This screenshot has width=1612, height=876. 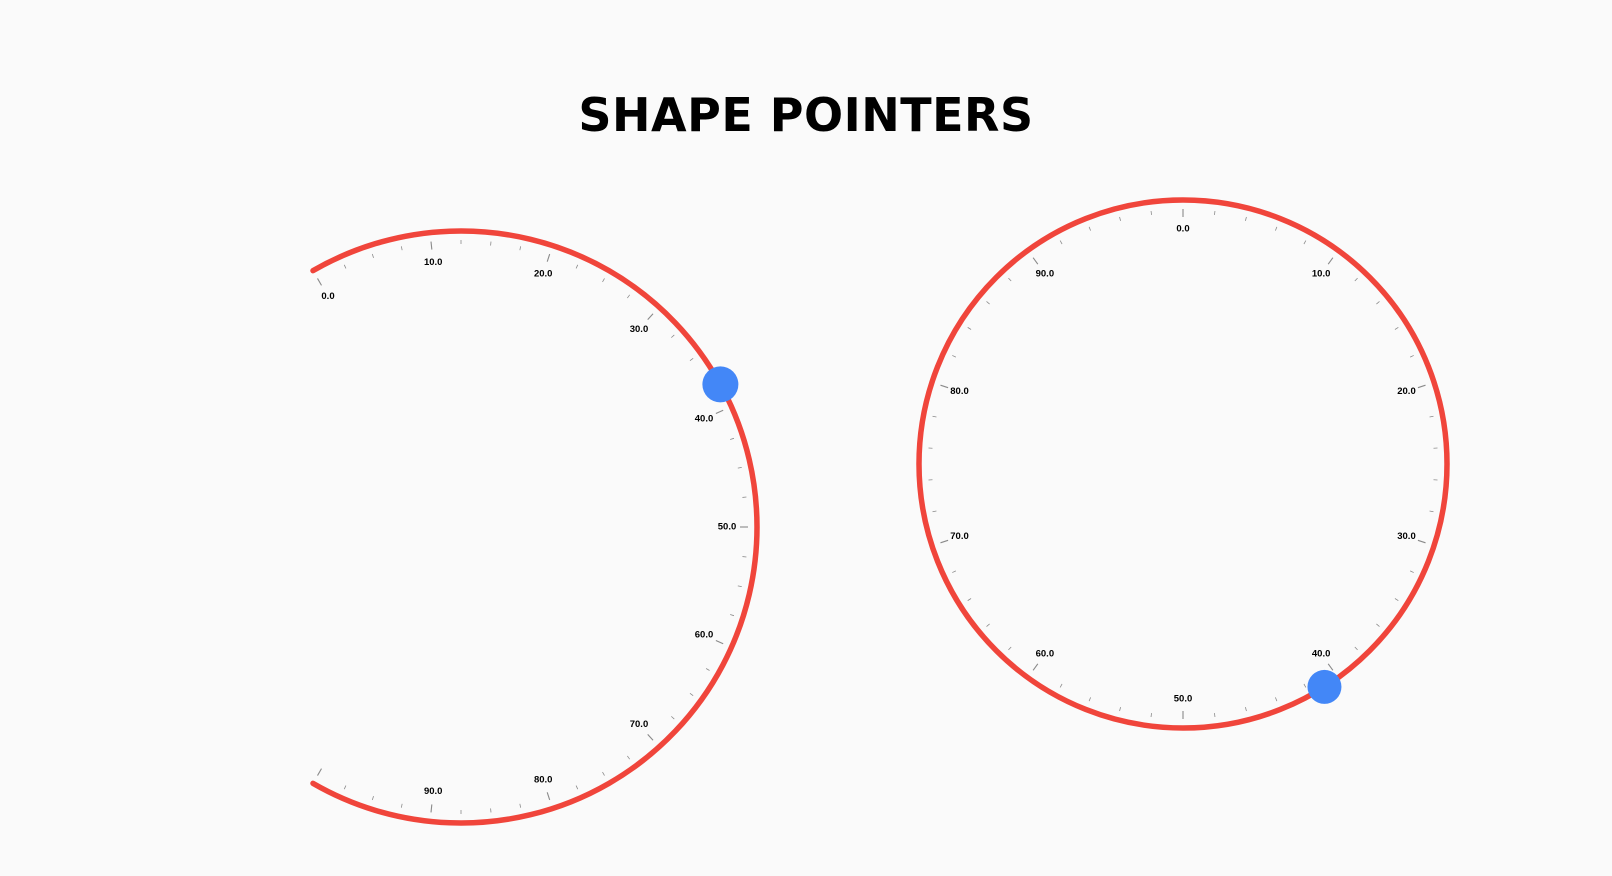 What do you see at coordinates (704, 418) in the screenshot?
I see `tick-label: 40.0` at bounding box center [704, 418].